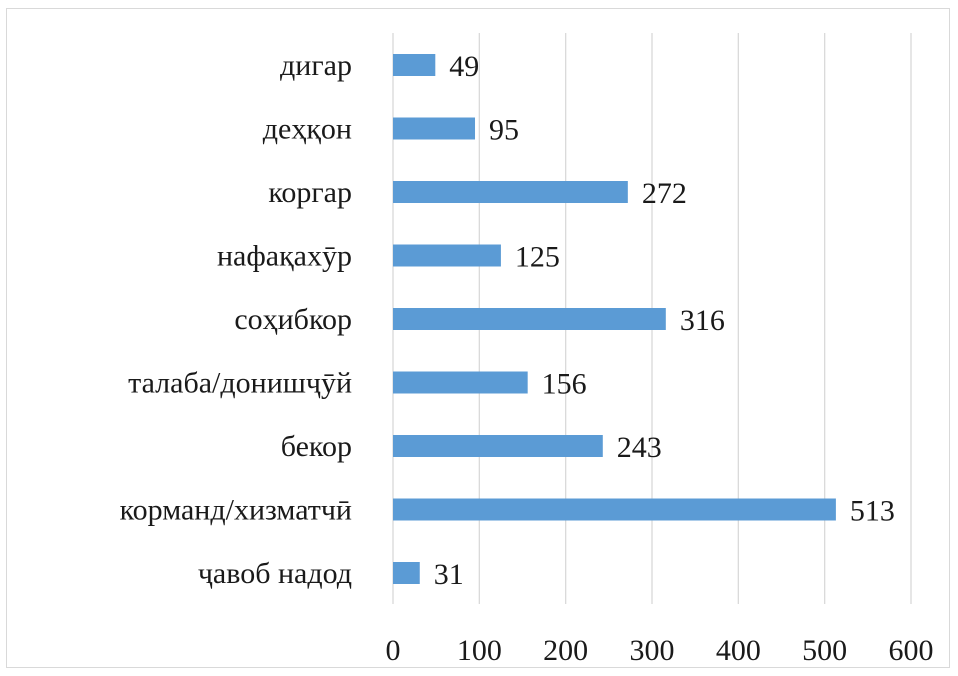  What do you see at coordinates (275, 573) in the screenshot?
I see `category-label: ҷавоб надод` at bounding box center [275, 573].